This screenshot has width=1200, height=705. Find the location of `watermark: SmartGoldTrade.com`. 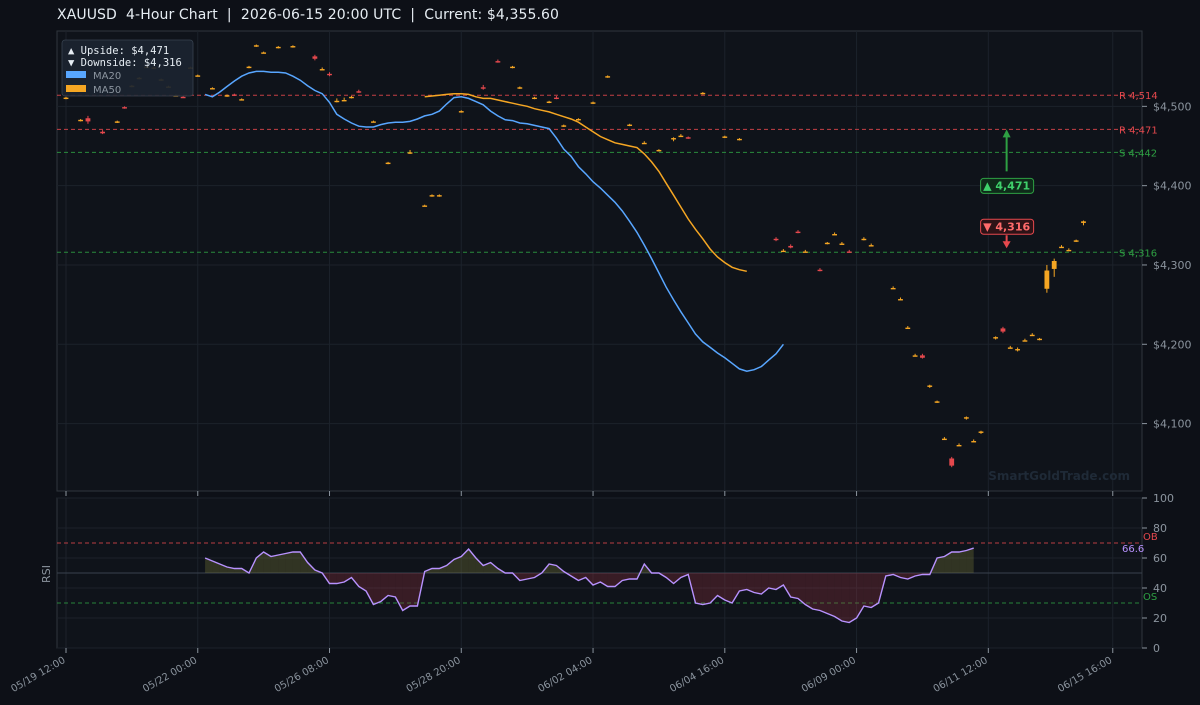

watermark: SmartGoldTrade.com is located at coordinates (1059, 476).